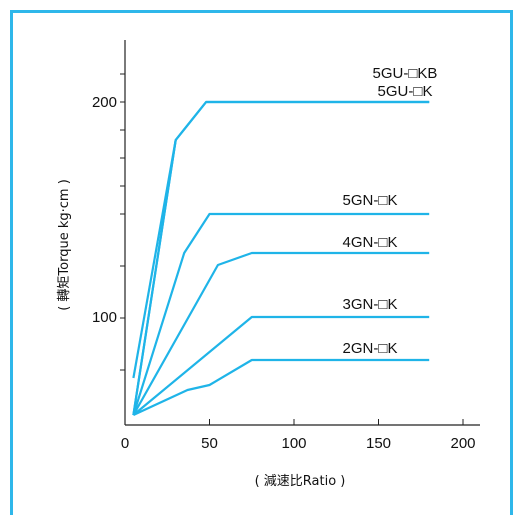 The image size is (530, 515). Describe the element at coordinates (370, 304) in the screenshot. I see `series-label: 3GN-□K` at that location.